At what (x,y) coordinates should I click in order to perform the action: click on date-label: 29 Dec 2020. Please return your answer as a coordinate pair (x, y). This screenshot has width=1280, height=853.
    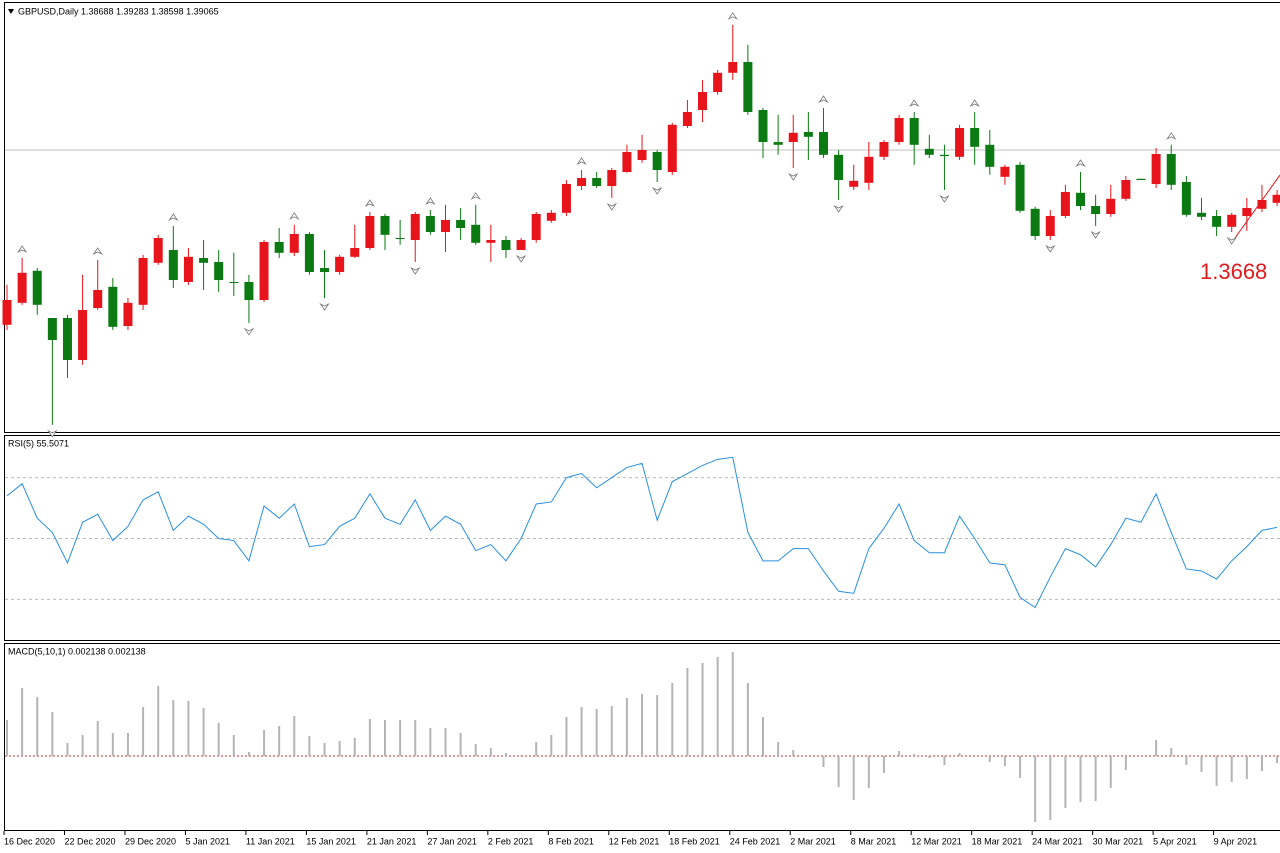
    Looking at the image, I should click on (150, 841).